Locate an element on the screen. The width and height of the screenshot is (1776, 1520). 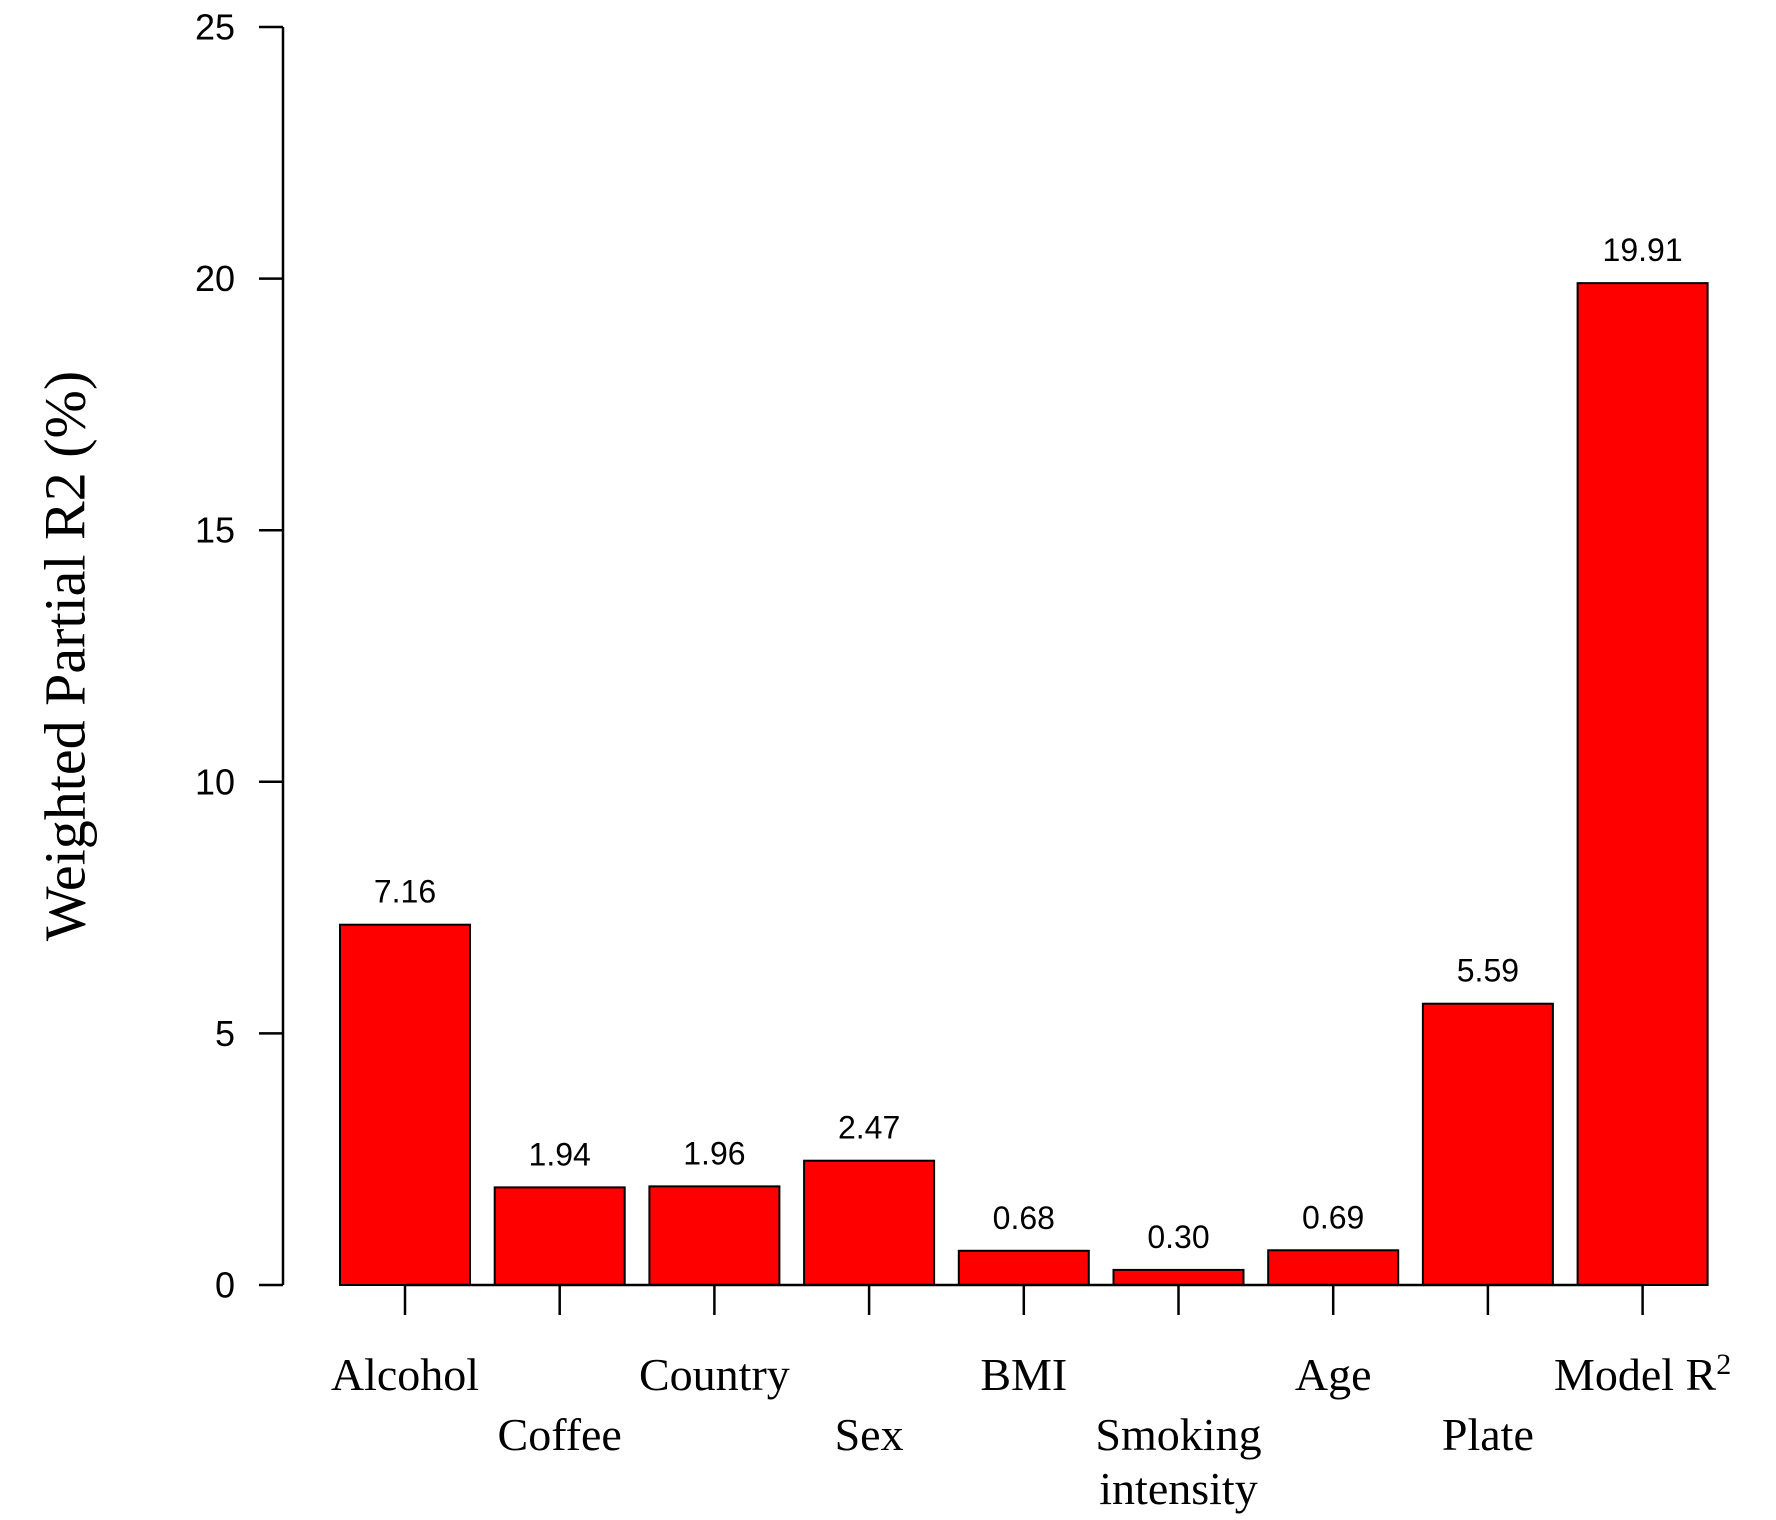
y-tick-label: 10 is located at coordinates (215, 781).